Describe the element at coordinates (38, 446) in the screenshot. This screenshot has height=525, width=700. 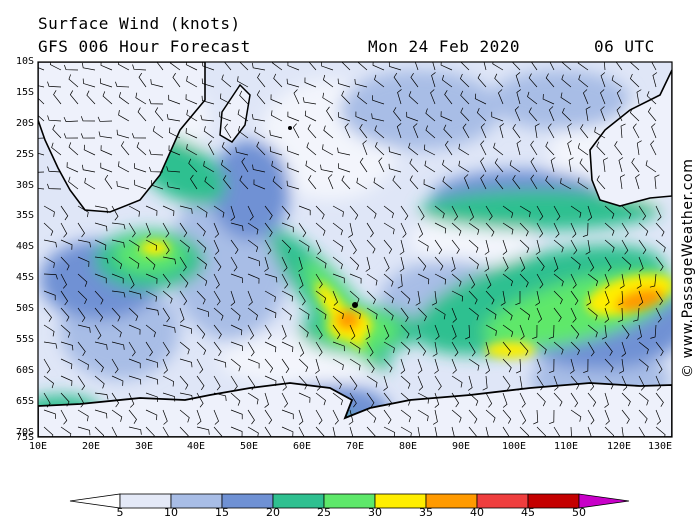
I see `lon-label-10e: 10E` at that location.